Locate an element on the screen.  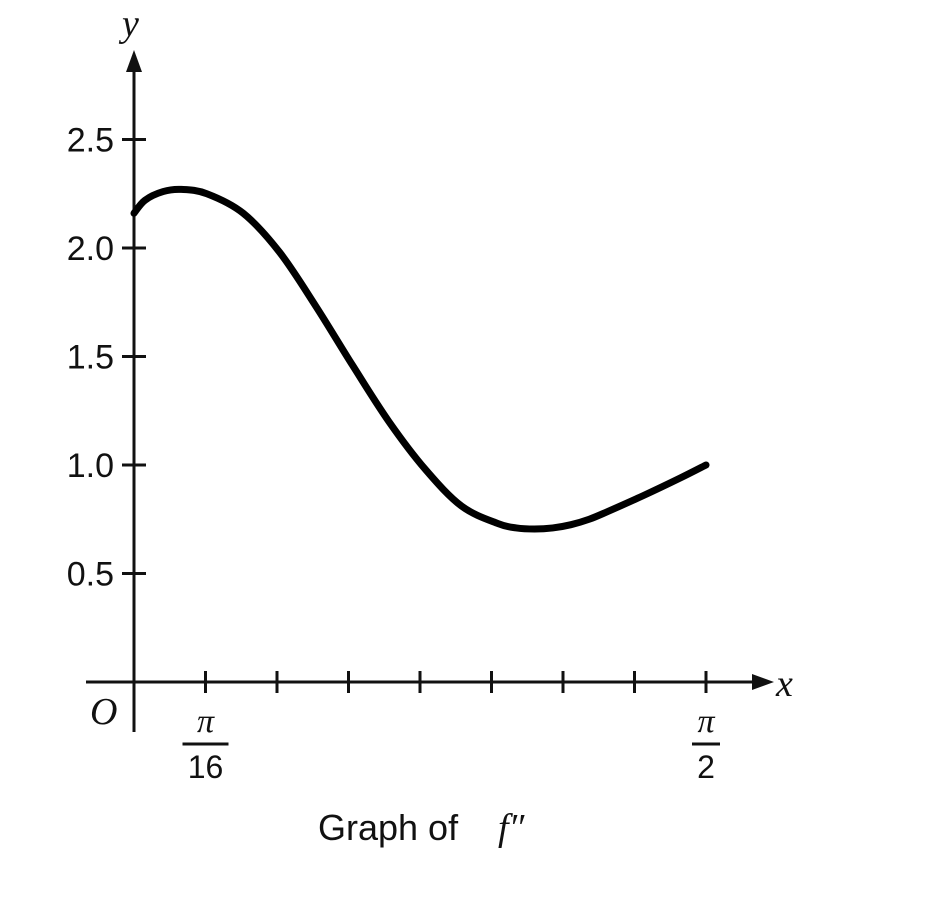
y-tick-label: 1.0 is located at coordinates (90, 466).